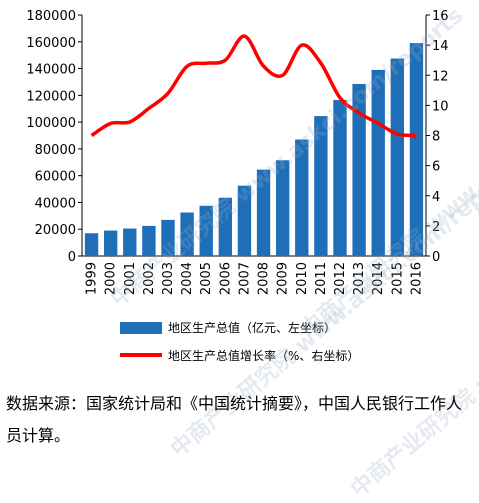 The height and width of the screenshot is (503, 479). Describe the element at coordinates (51, 96) in the screenshot. I see `left-tick-label: 120000` at that location.